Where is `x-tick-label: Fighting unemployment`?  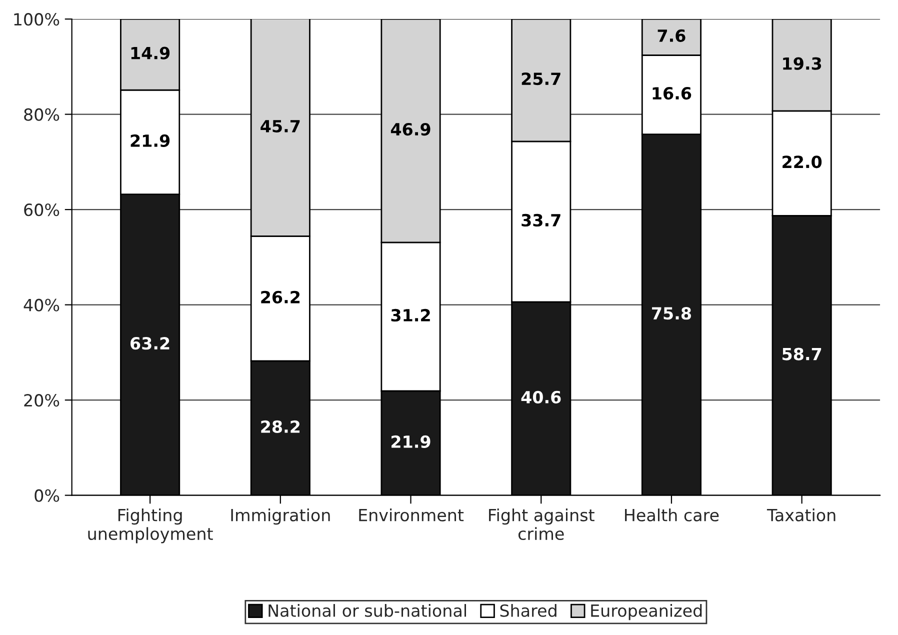
x-tick-label: Fighting unemployment is located at coordinates (150, 526).